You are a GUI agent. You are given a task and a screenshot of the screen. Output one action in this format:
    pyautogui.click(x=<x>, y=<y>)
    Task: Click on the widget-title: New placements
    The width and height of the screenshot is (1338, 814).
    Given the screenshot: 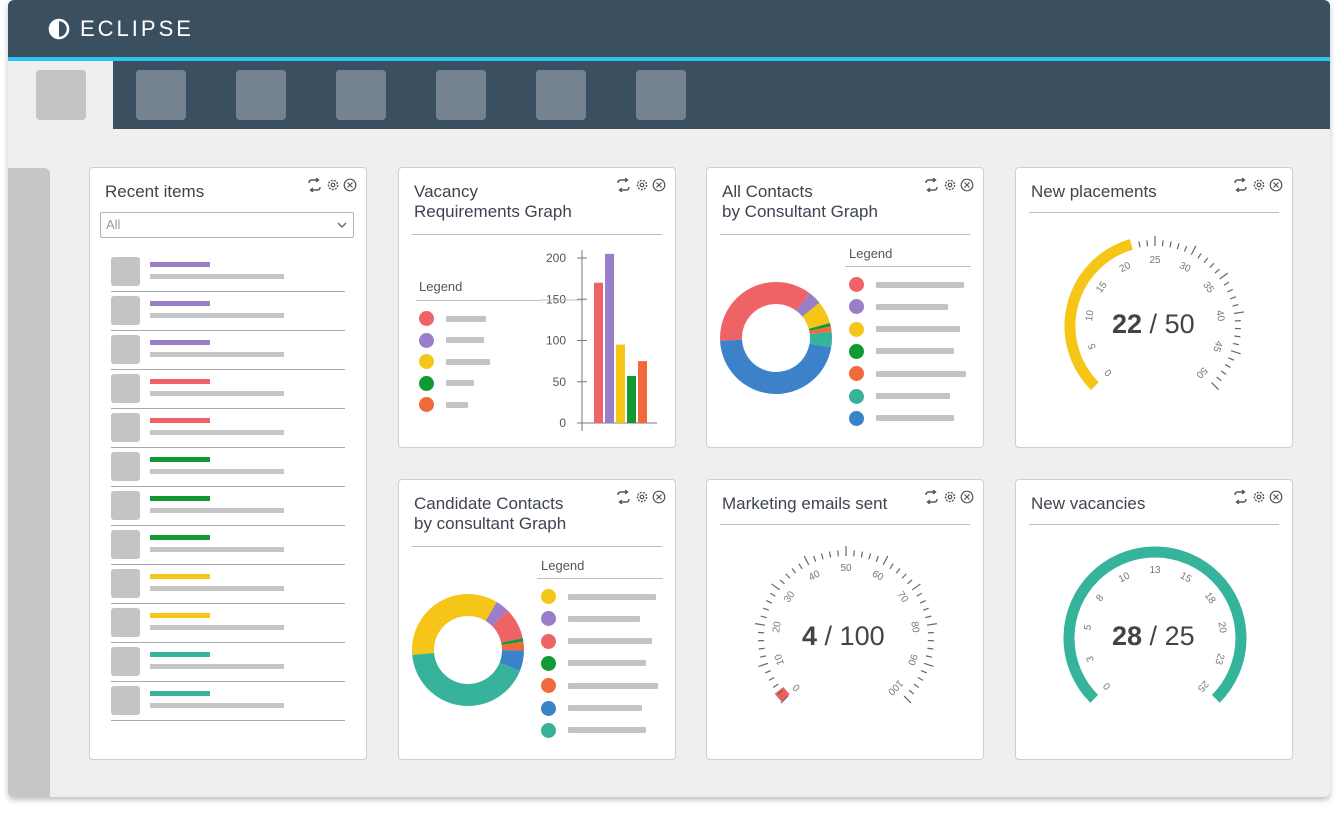 What is the action you would take?
    pyautogui.click(x=1094, y=191)
    